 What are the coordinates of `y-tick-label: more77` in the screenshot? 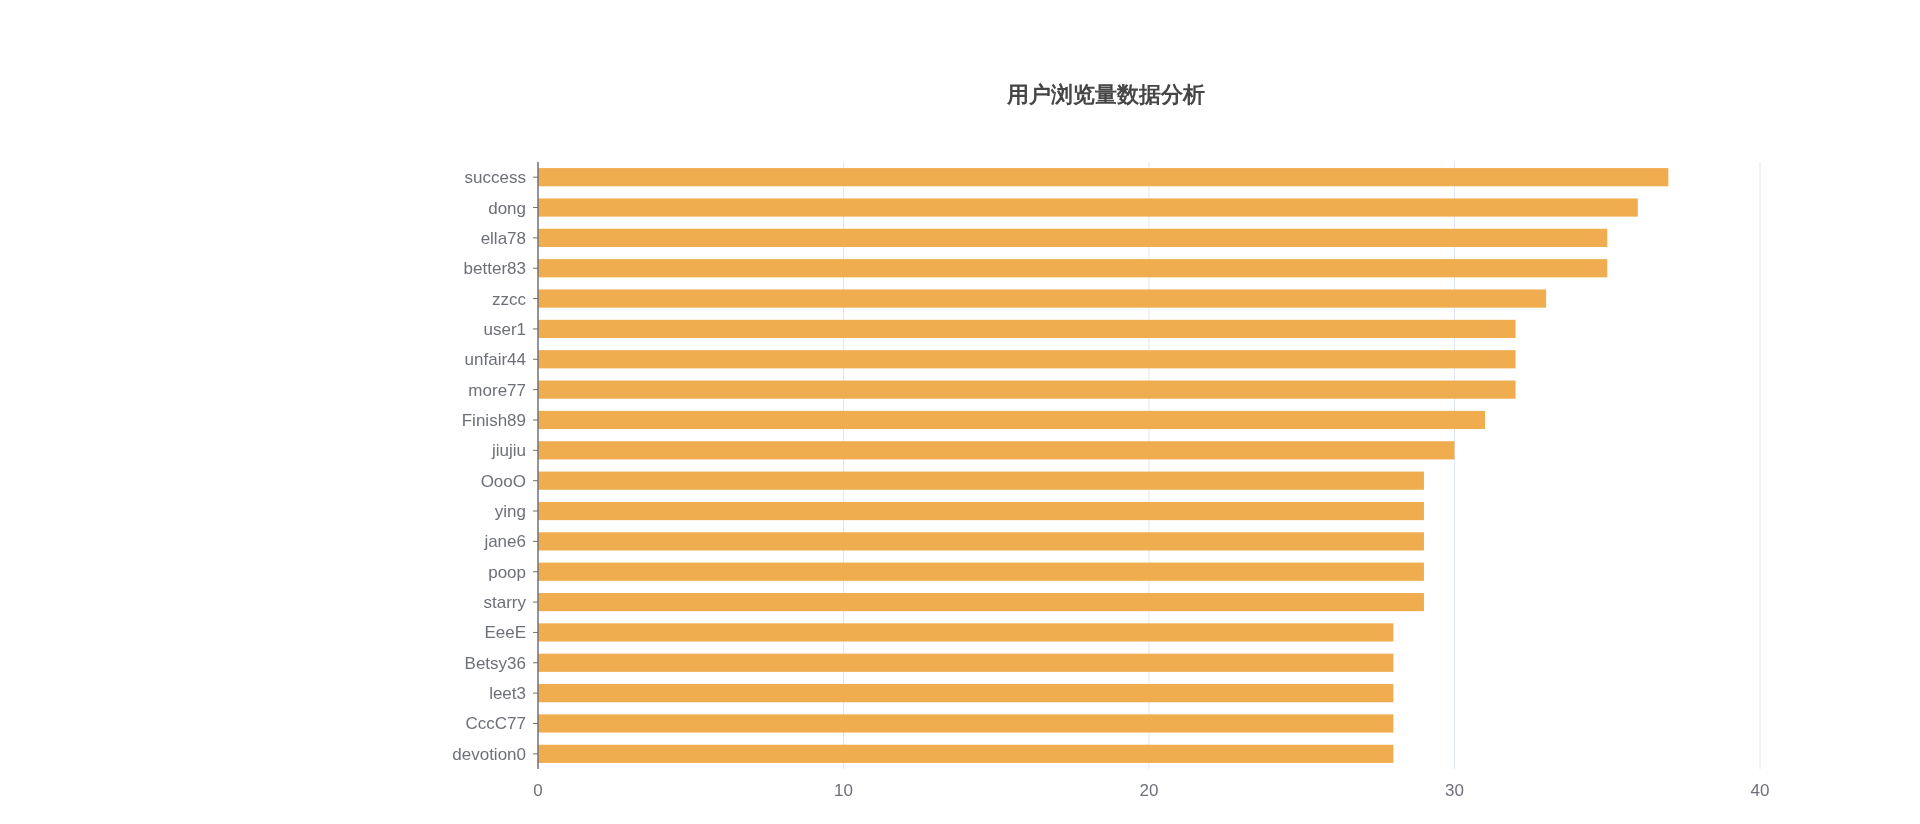 It's located at (497, 390).